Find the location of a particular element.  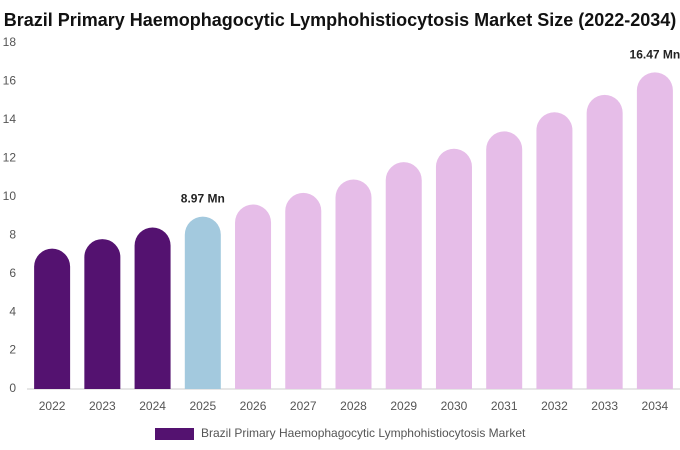

x-tick-label: 2029 is located at coordinates (403, 406).